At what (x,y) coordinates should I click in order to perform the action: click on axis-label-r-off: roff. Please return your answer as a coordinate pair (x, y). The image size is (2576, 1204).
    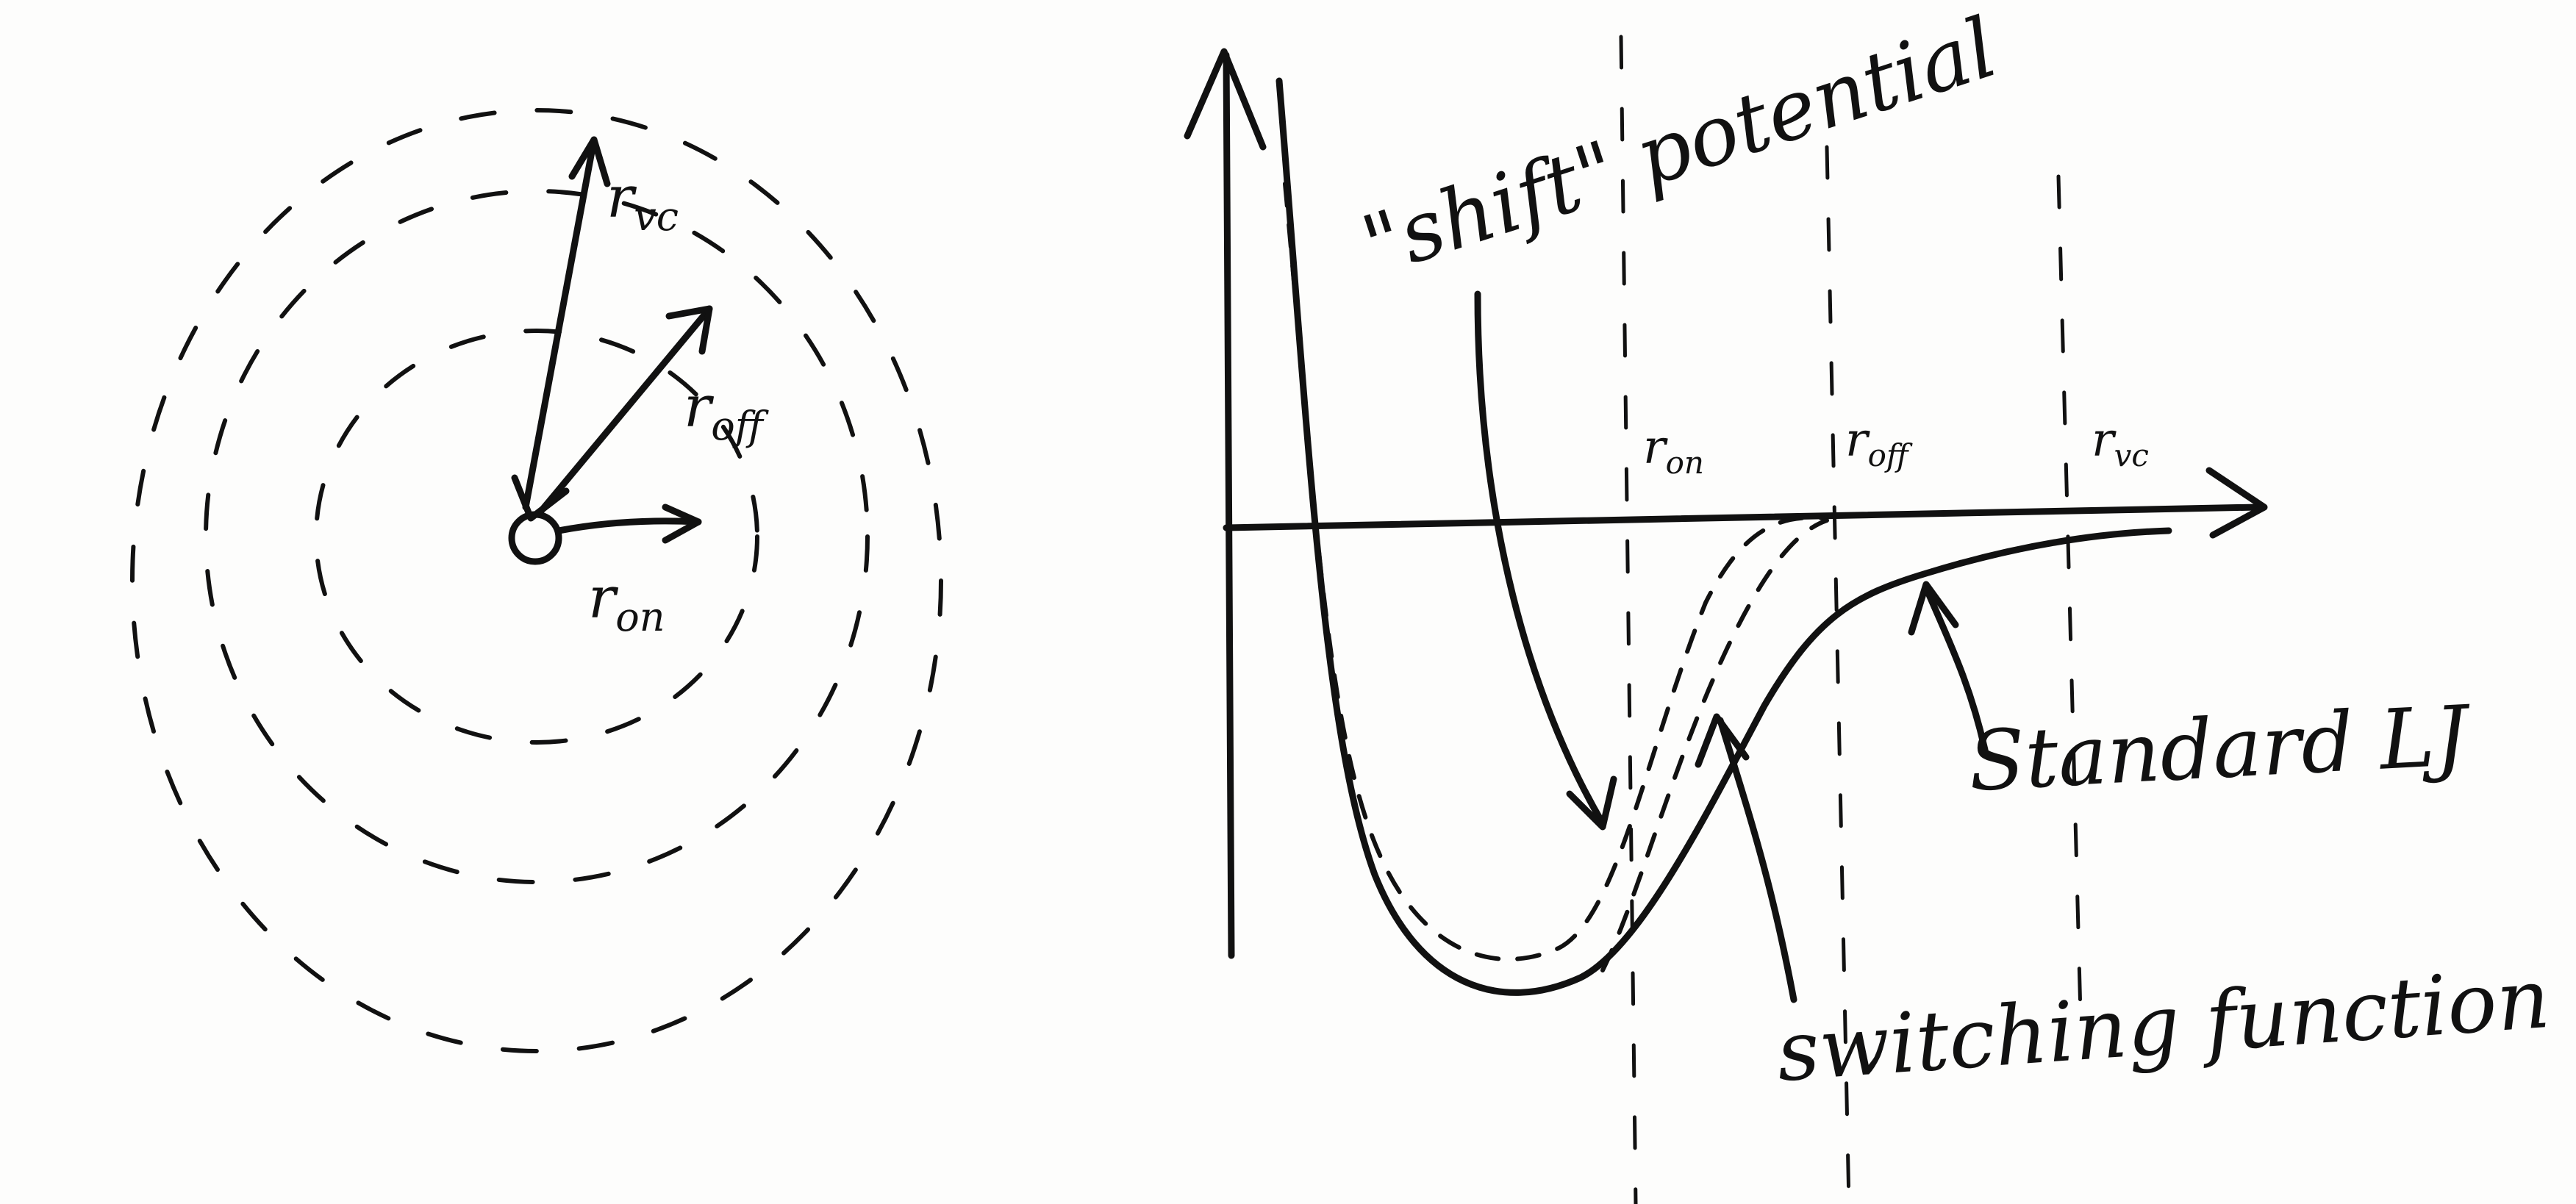
    Looking at the image, I should click on (1879, 443).